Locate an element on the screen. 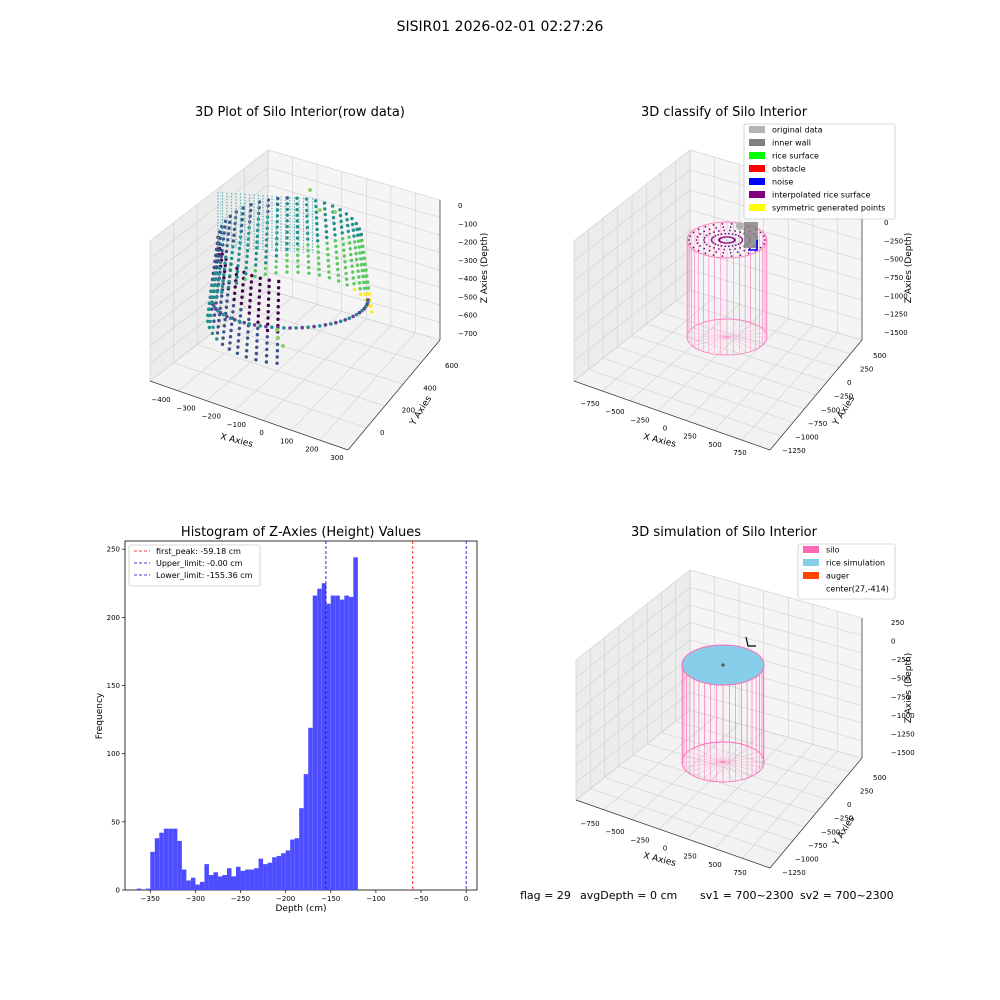 The height and width of the screenshot is (1000, 1000). simulation-z-tick: −1500 is located at coordinates (903, 753).